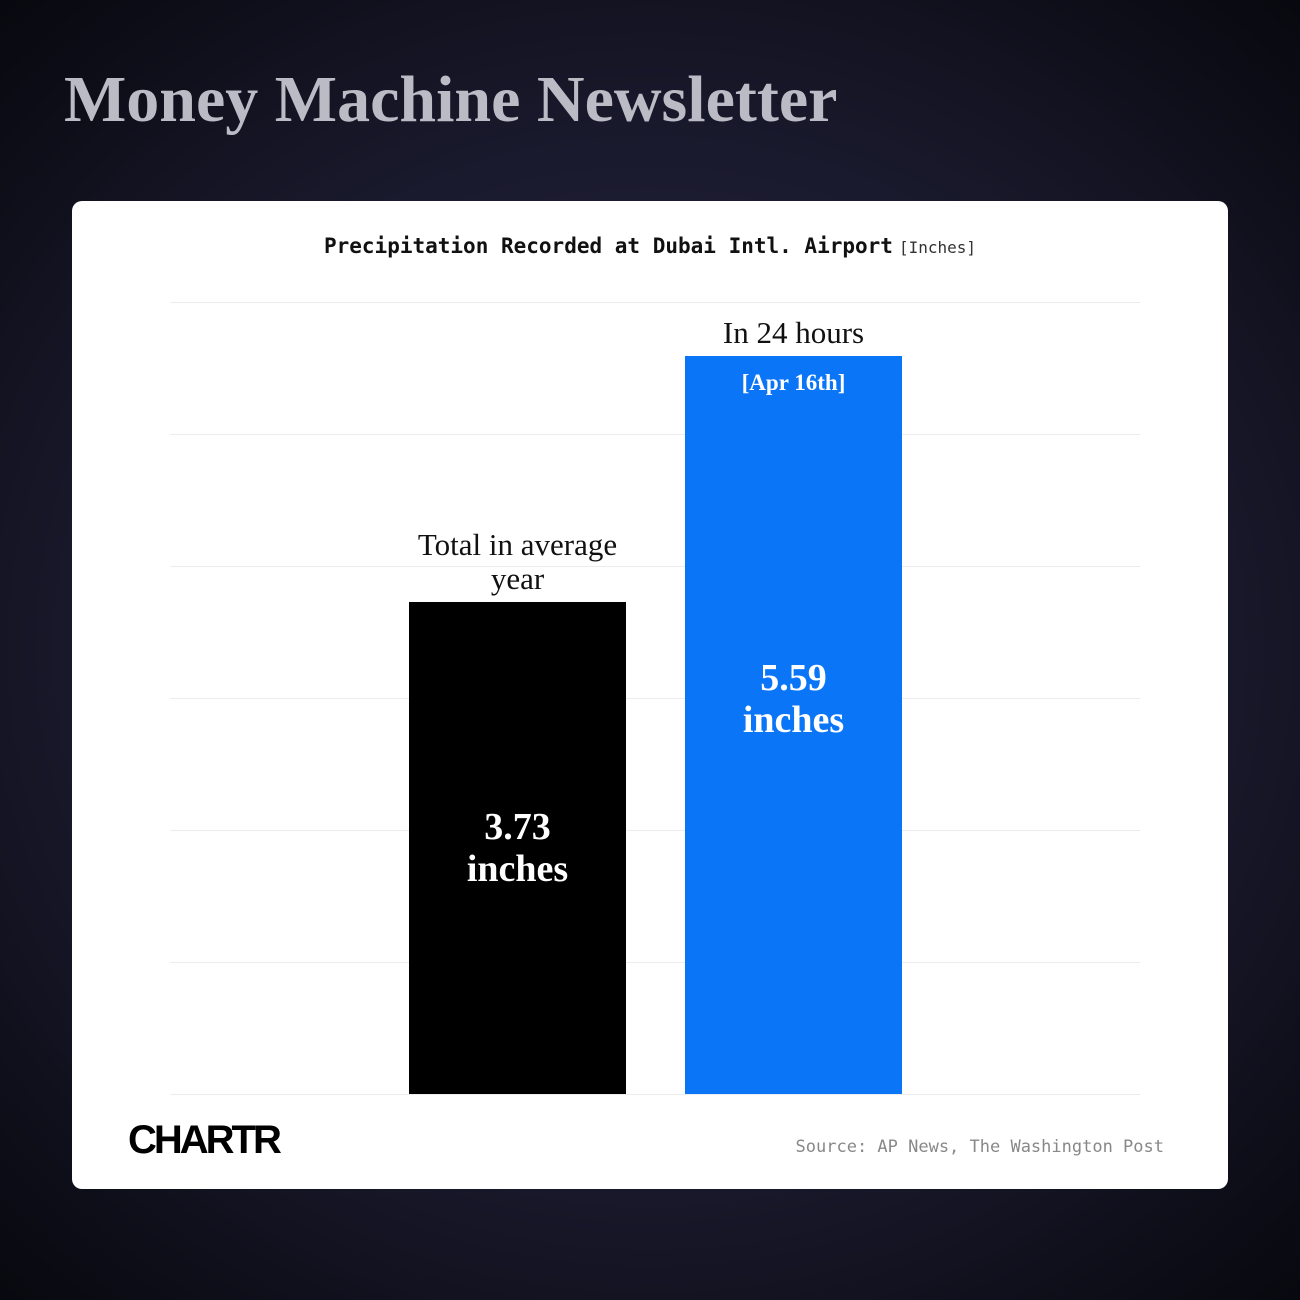 The image size is (1300, 1300). I want to click on value-label: 3.73 inches, so click(517, 847).